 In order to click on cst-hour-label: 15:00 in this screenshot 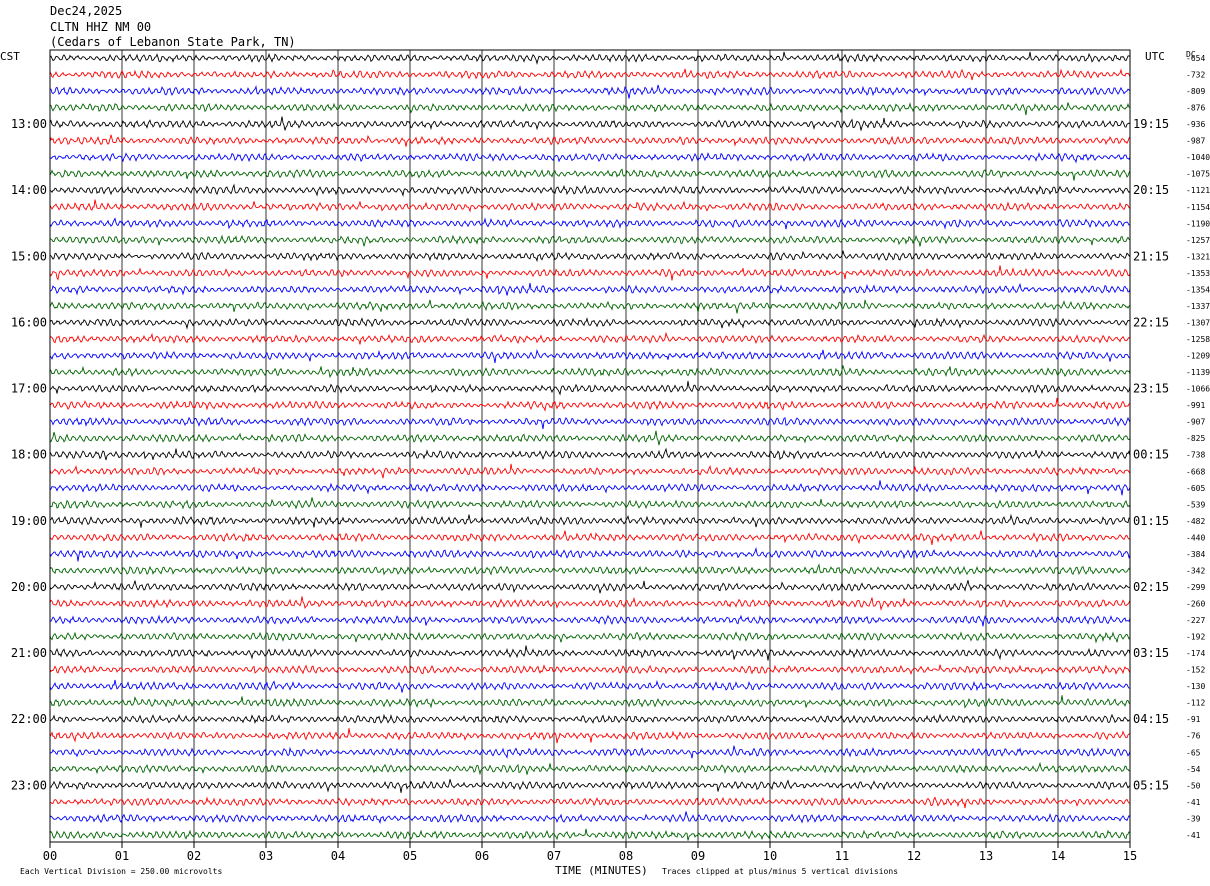, I will do `click(29, 256)`.